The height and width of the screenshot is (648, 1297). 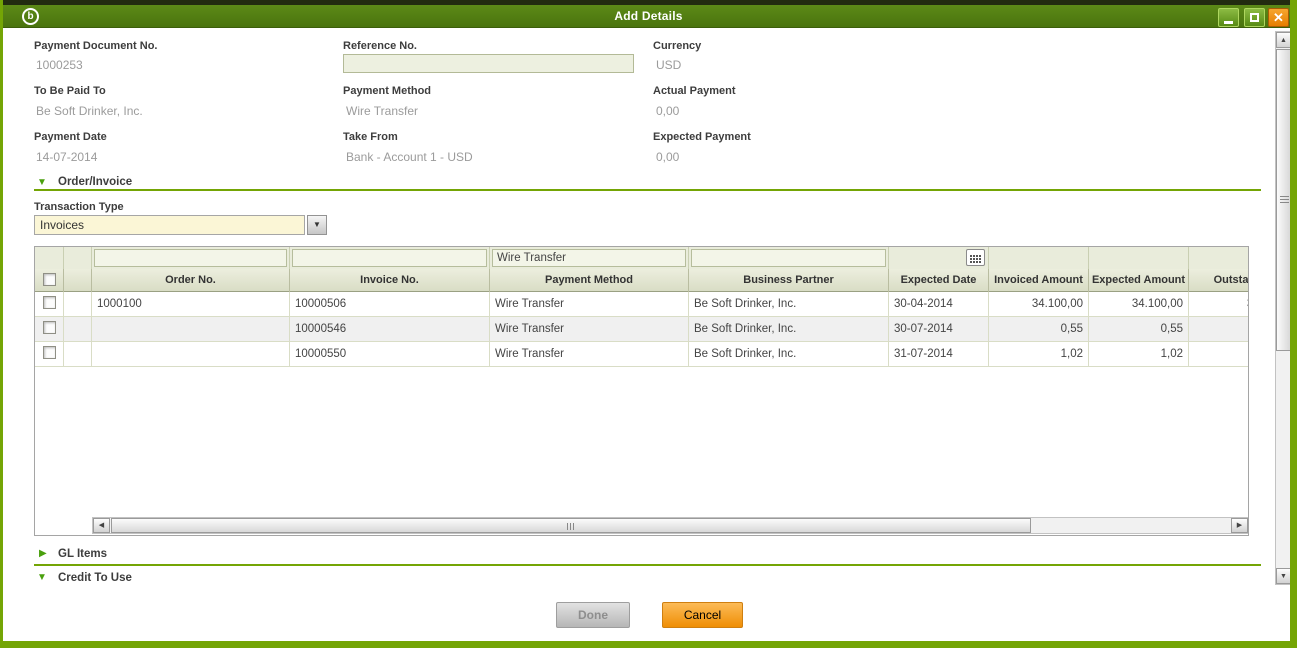 I want to click on payment-method-label: Payment Method, so click(x=387, y=91).